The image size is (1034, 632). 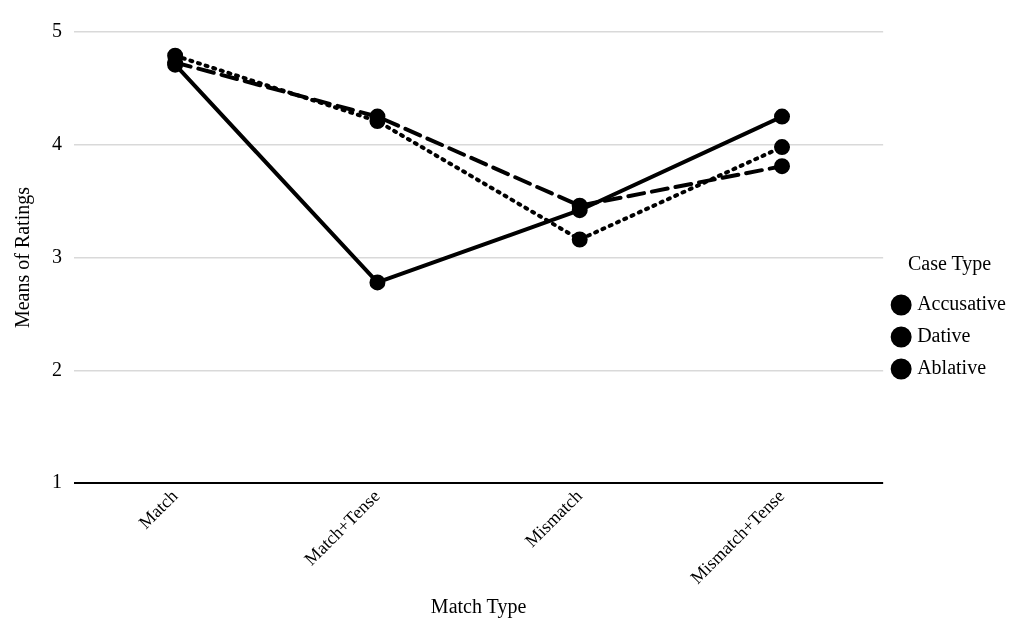 What do you see at coordinates (944, 335) in the screenshot?
I see `legend-label: Dative` at bounding box center [944, 335].